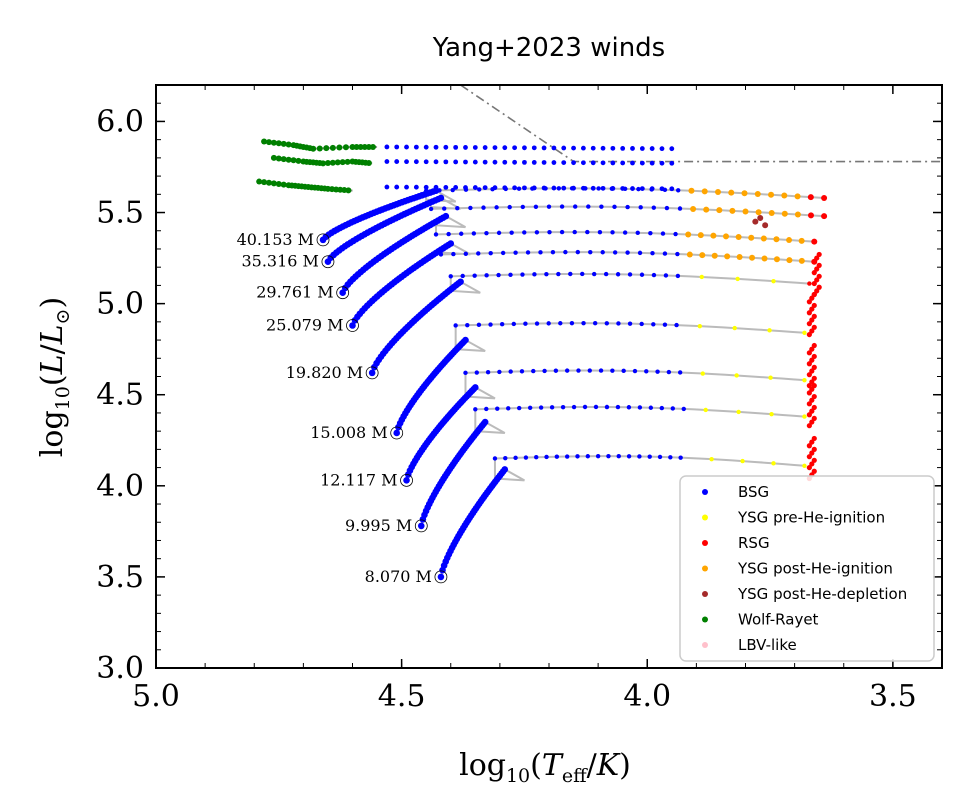  I want to click on legend-label-ysg_post_ign: YSG post-He-ignition, so click(815, 569).